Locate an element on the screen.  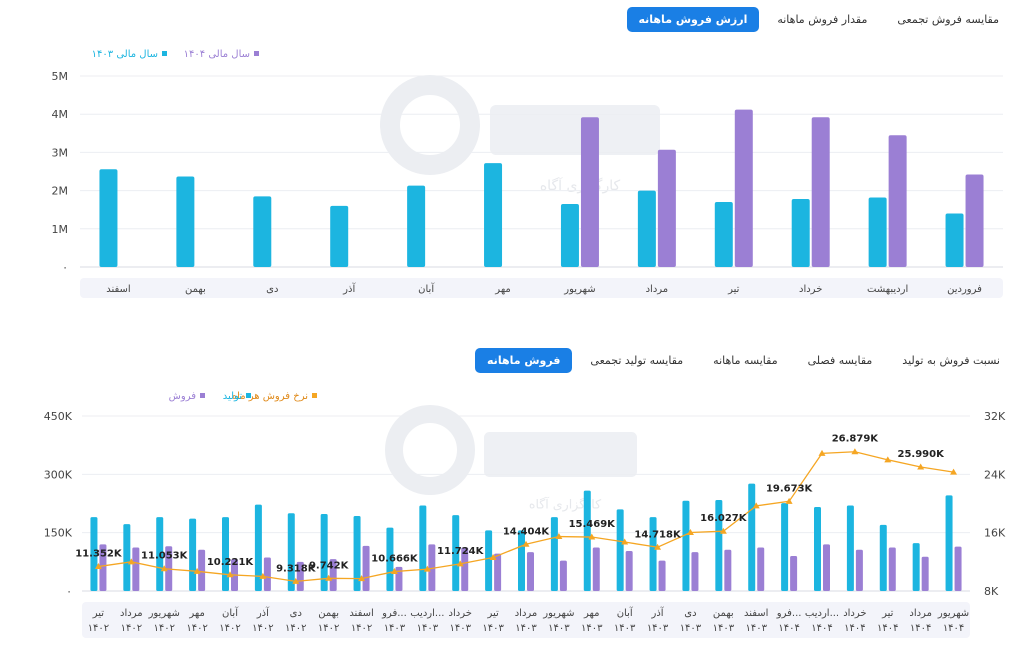
tab-tabs_bottom-0: فروش ماهانه is located at coordinates (524, 360).